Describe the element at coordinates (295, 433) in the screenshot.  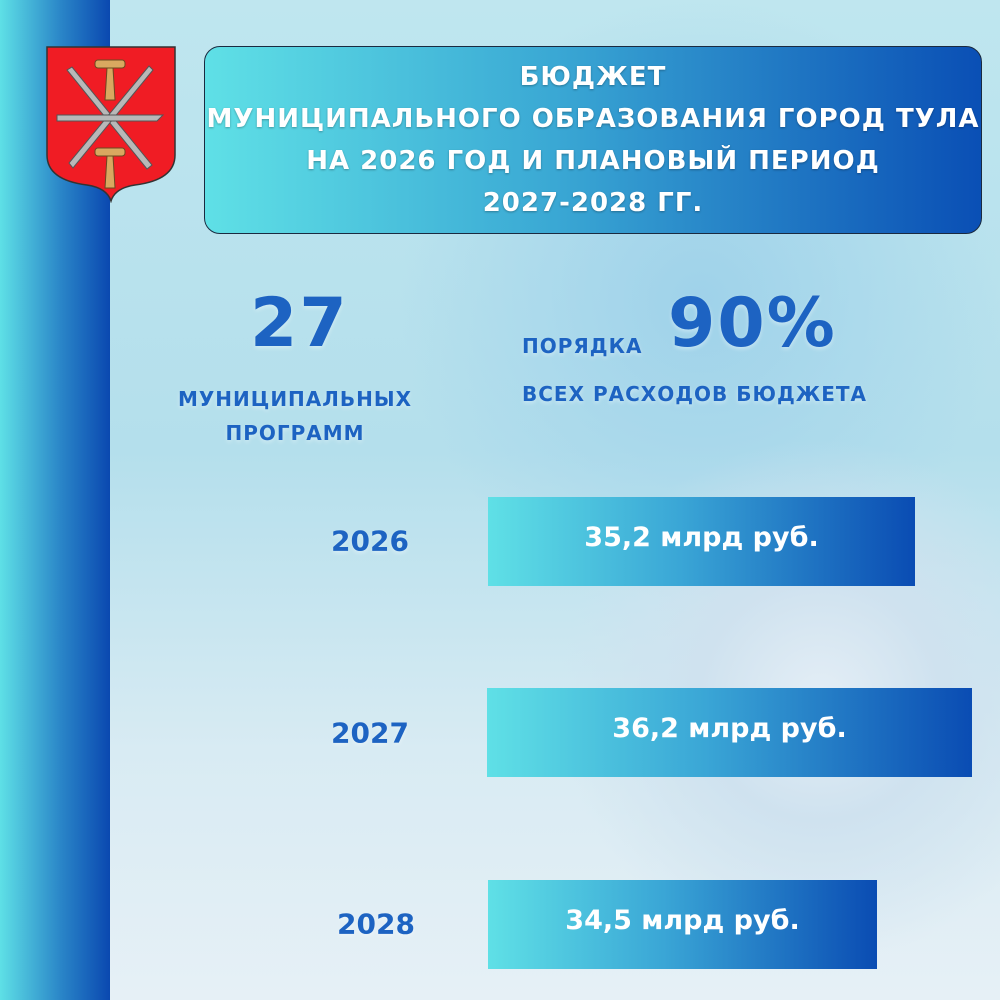
I see `programs-label-line: ПРОГРАММ` at that location.